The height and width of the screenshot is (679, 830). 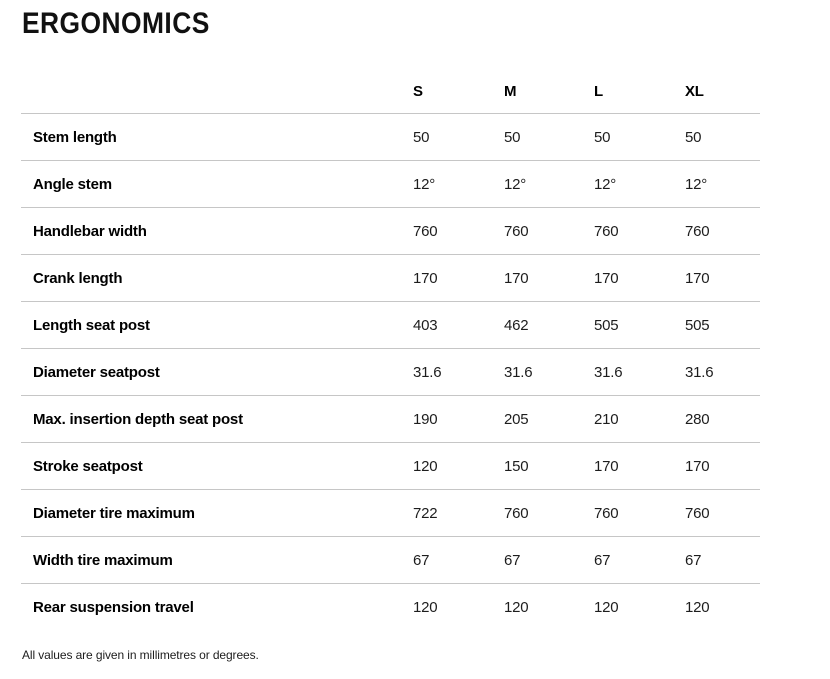 I want to click on spec-value: 190, so click(x=458, y=419).